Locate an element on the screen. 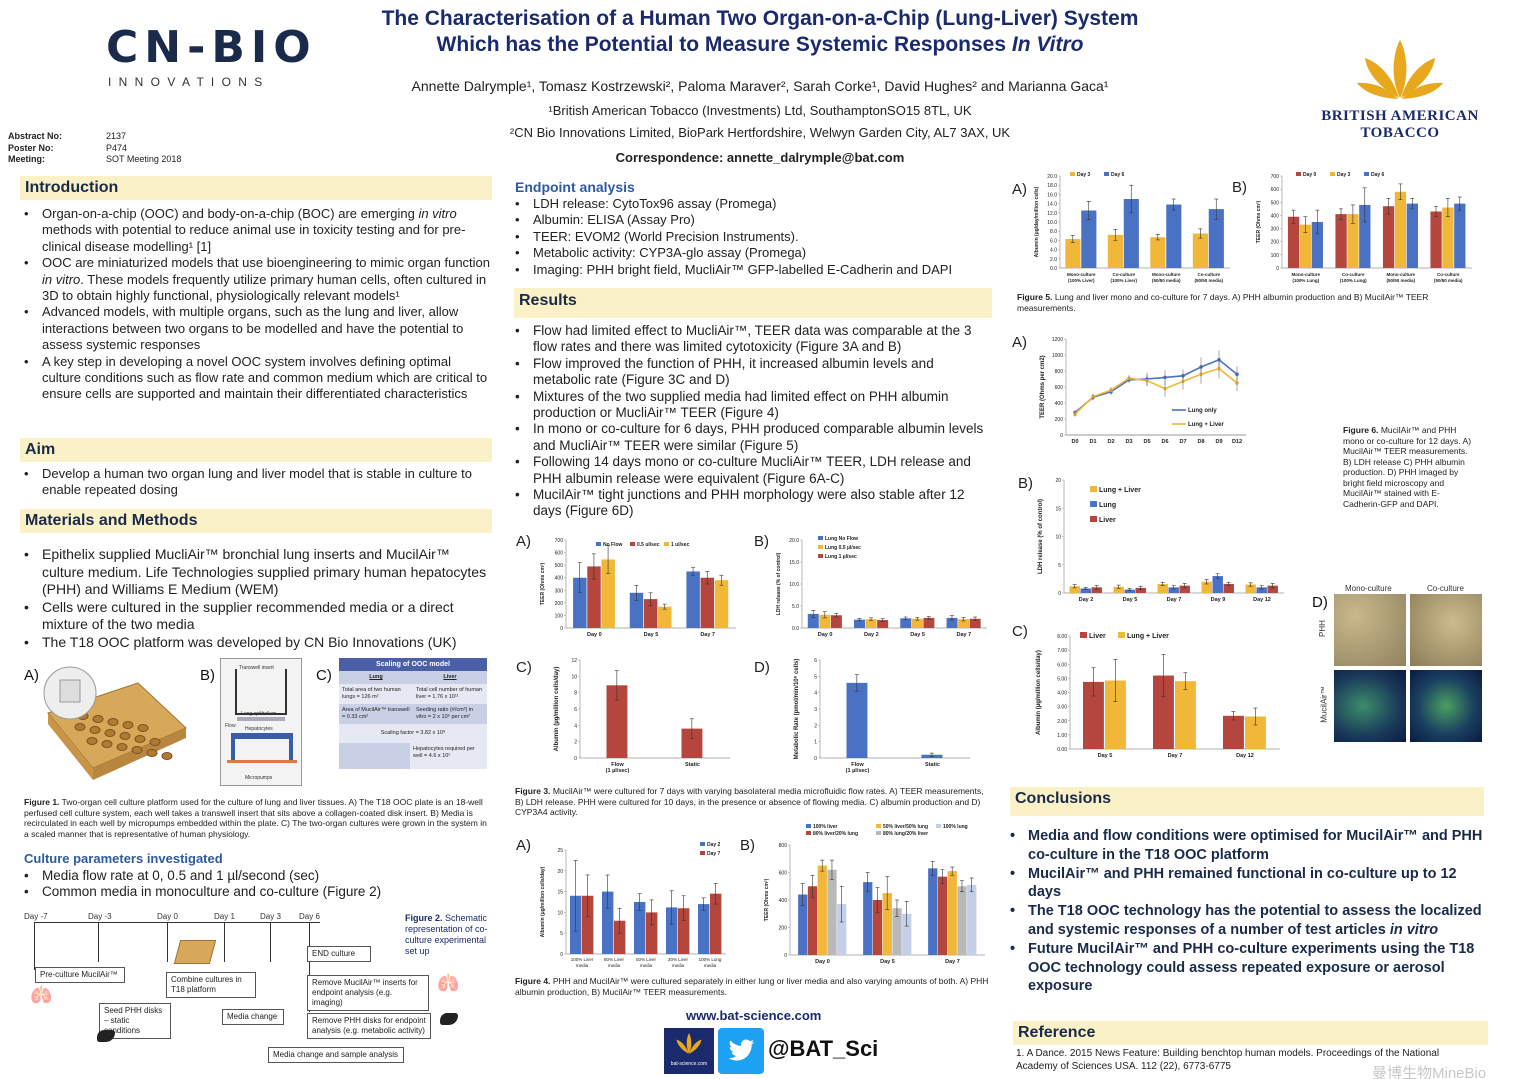 Image resolution: width=1515 pixels, height=1079 pixels. x-tick-label: media is located at coordinates (614, 965).